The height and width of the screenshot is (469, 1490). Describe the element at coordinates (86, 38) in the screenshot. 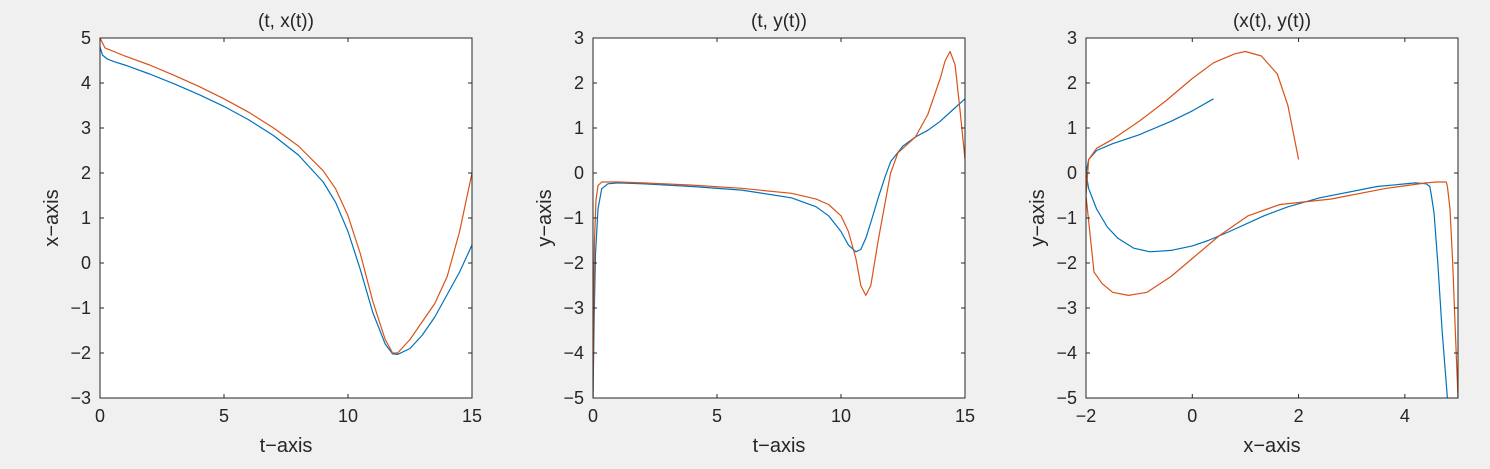

I see `y-tick-label: 5` at that location.